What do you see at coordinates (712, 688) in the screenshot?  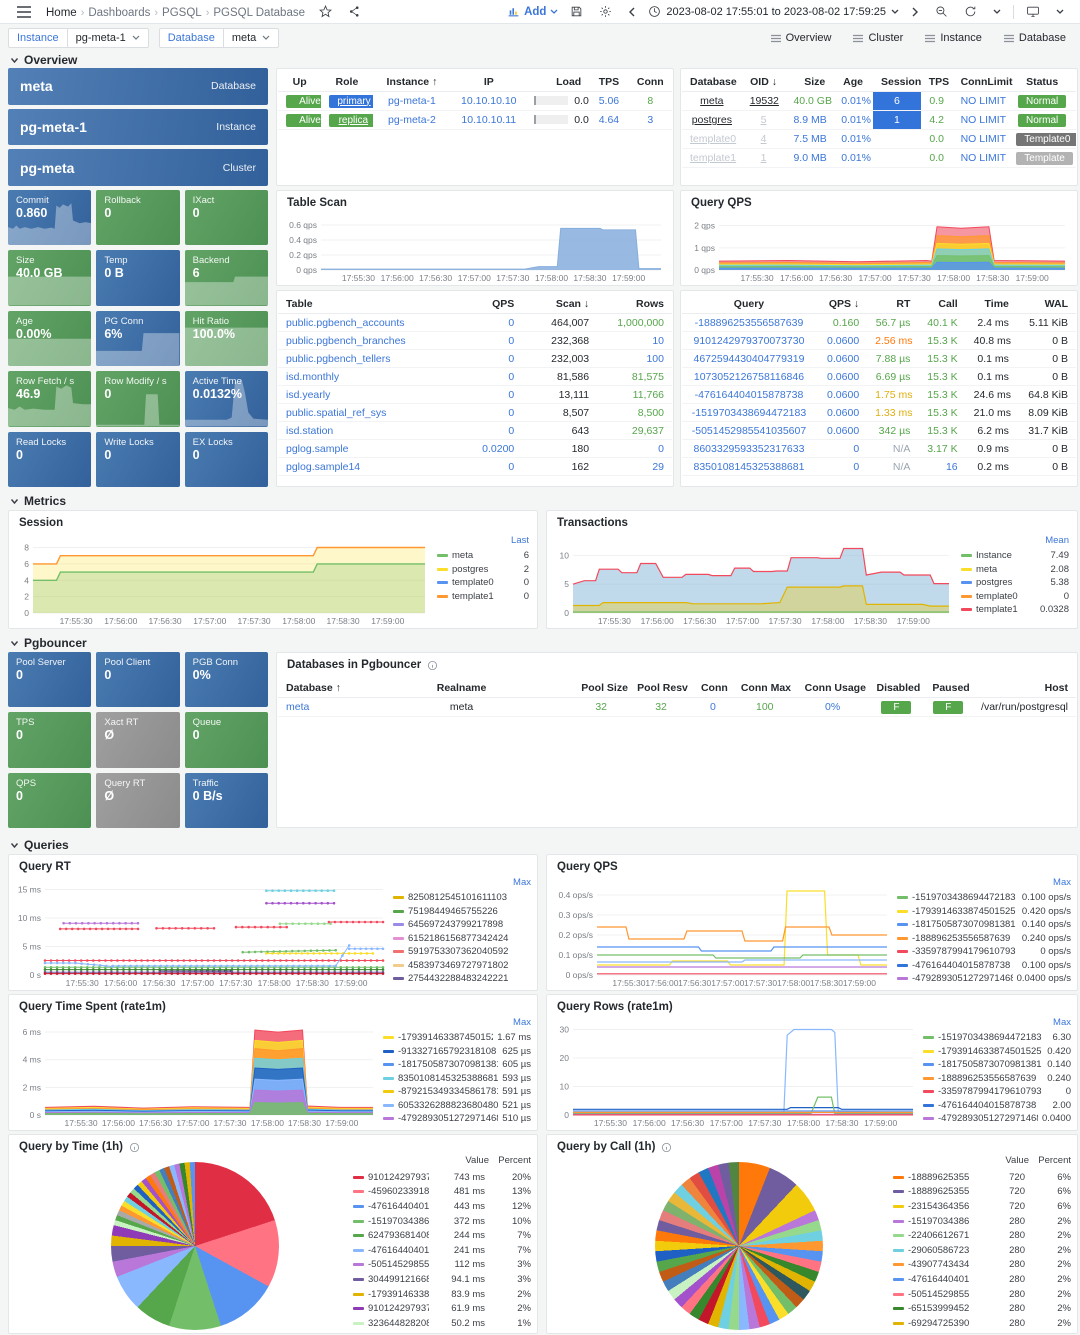 I see `column-header: Conn` at bounding box center [712, 688].